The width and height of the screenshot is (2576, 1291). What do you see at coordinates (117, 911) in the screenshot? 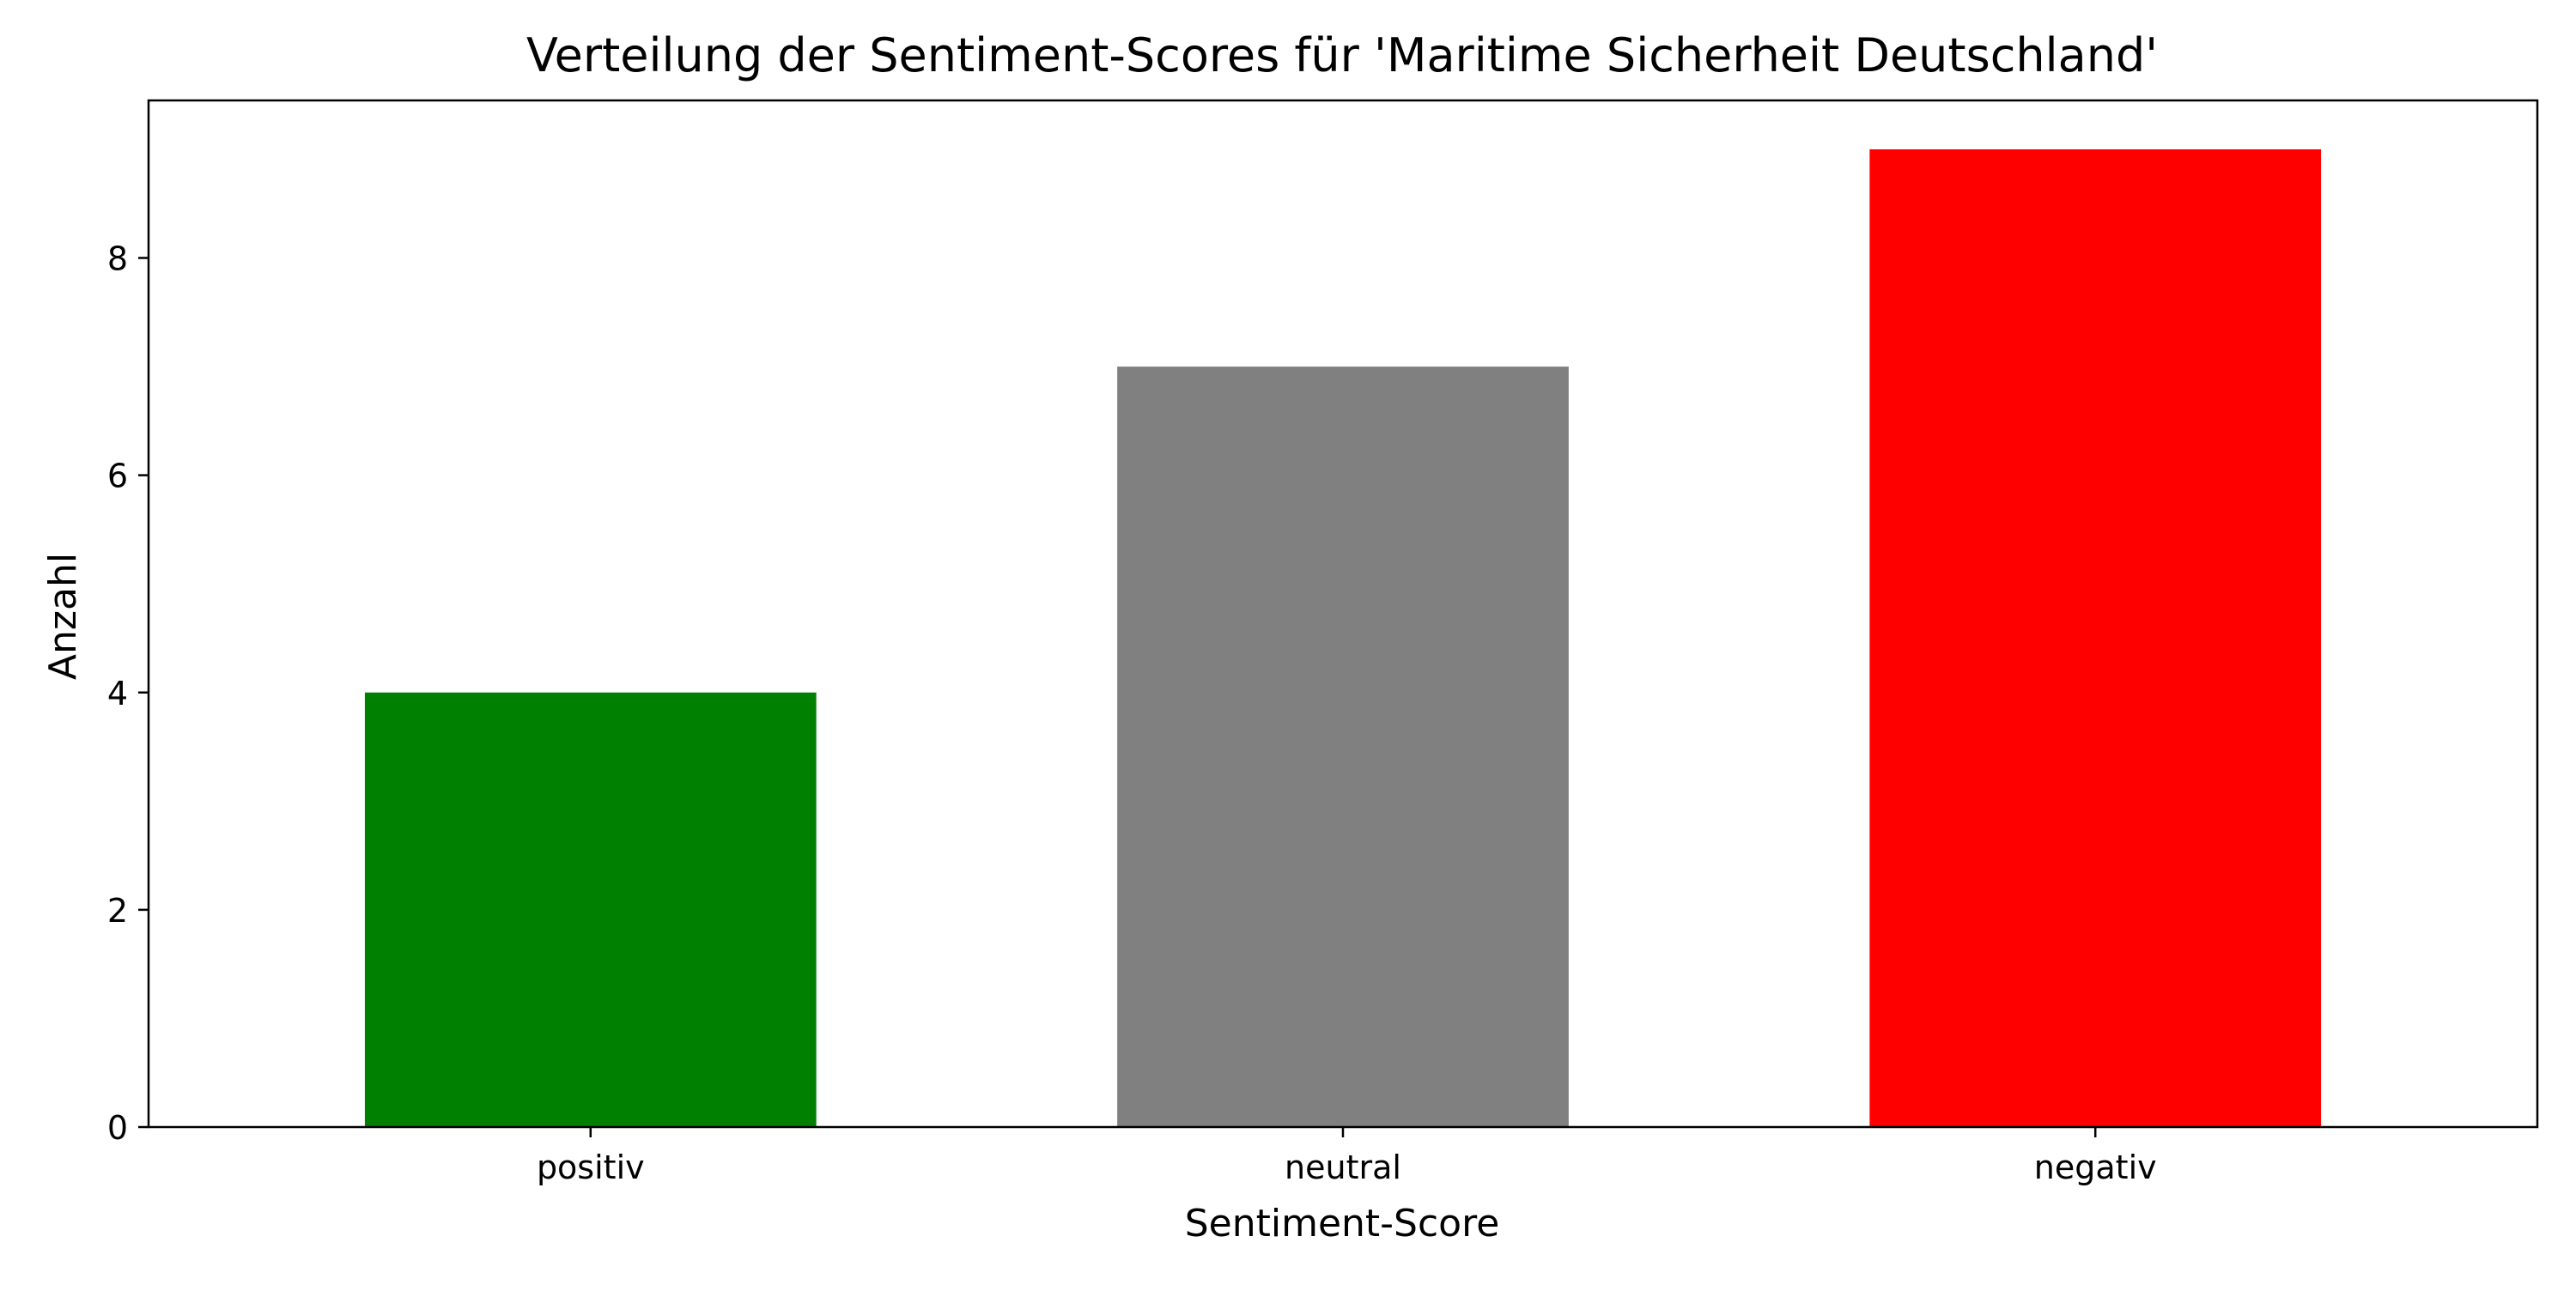
I see `y-tick-label: 2` at bounding box center [117, 911].